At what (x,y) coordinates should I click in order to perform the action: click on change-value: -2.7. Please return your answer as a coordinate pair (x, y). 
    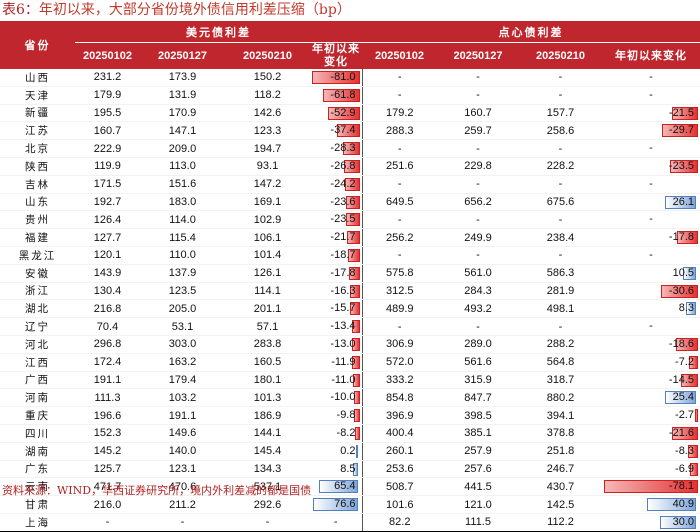
    Looking at the image, I should click on (684, 415).